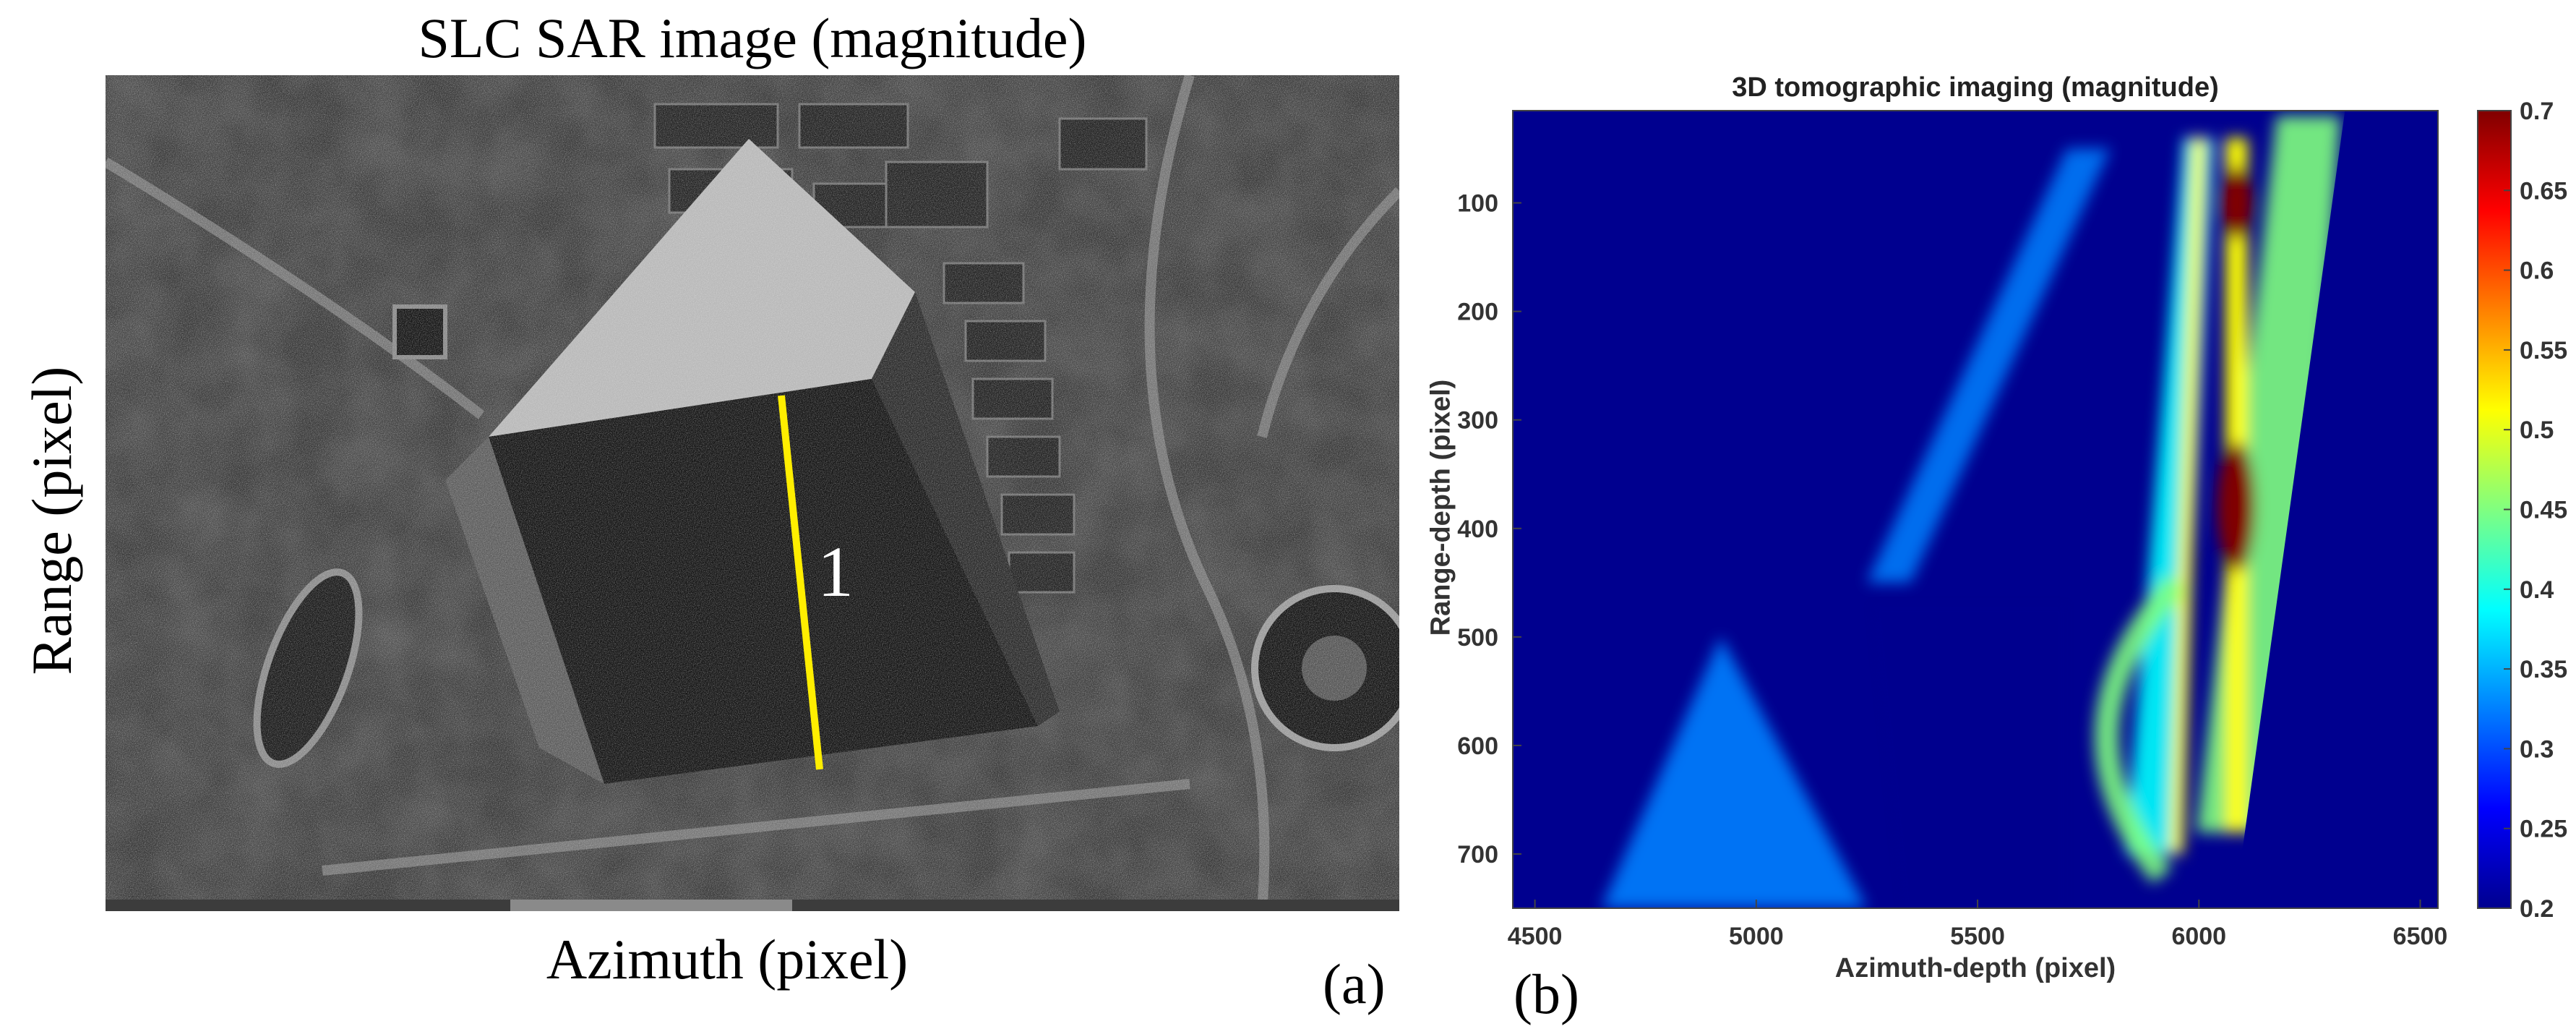  I want to click on y-tick-label: 500, so click(1478, 638).